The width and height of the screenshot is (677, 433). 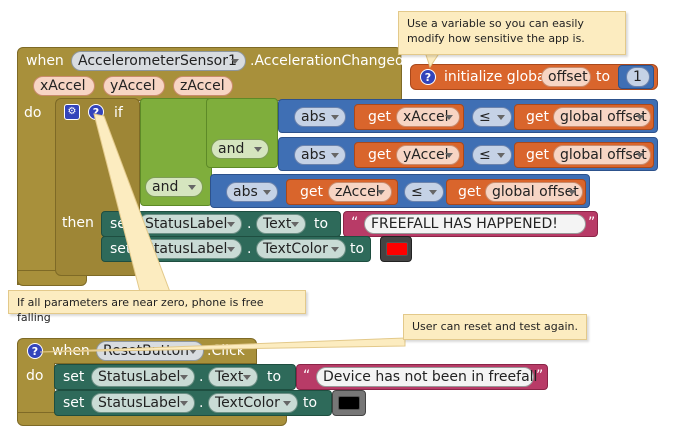 What do you see at coordinates (426, 377) in the screenshot?
I see `reset-text-value: Device has not been in freefall` at bounding box center [426, 377].